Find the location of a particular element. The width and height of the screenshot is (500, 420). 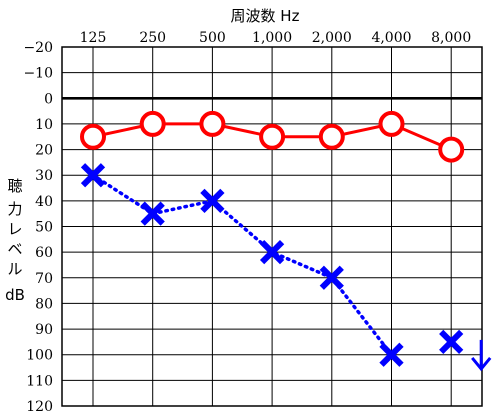

y-tick-label: 20 is located at coordinates (44, 151).